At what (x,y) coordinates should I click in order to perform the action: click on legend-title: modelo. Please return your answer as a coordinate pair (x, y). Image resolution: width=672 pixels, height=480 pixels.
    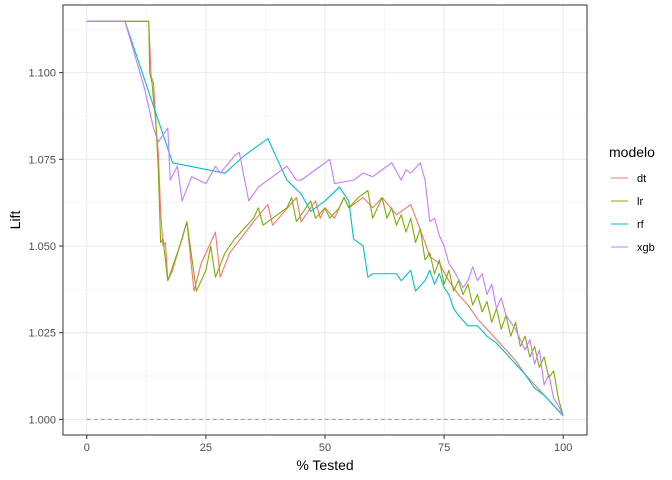
    Looking at the image, I should click on (632, 152).